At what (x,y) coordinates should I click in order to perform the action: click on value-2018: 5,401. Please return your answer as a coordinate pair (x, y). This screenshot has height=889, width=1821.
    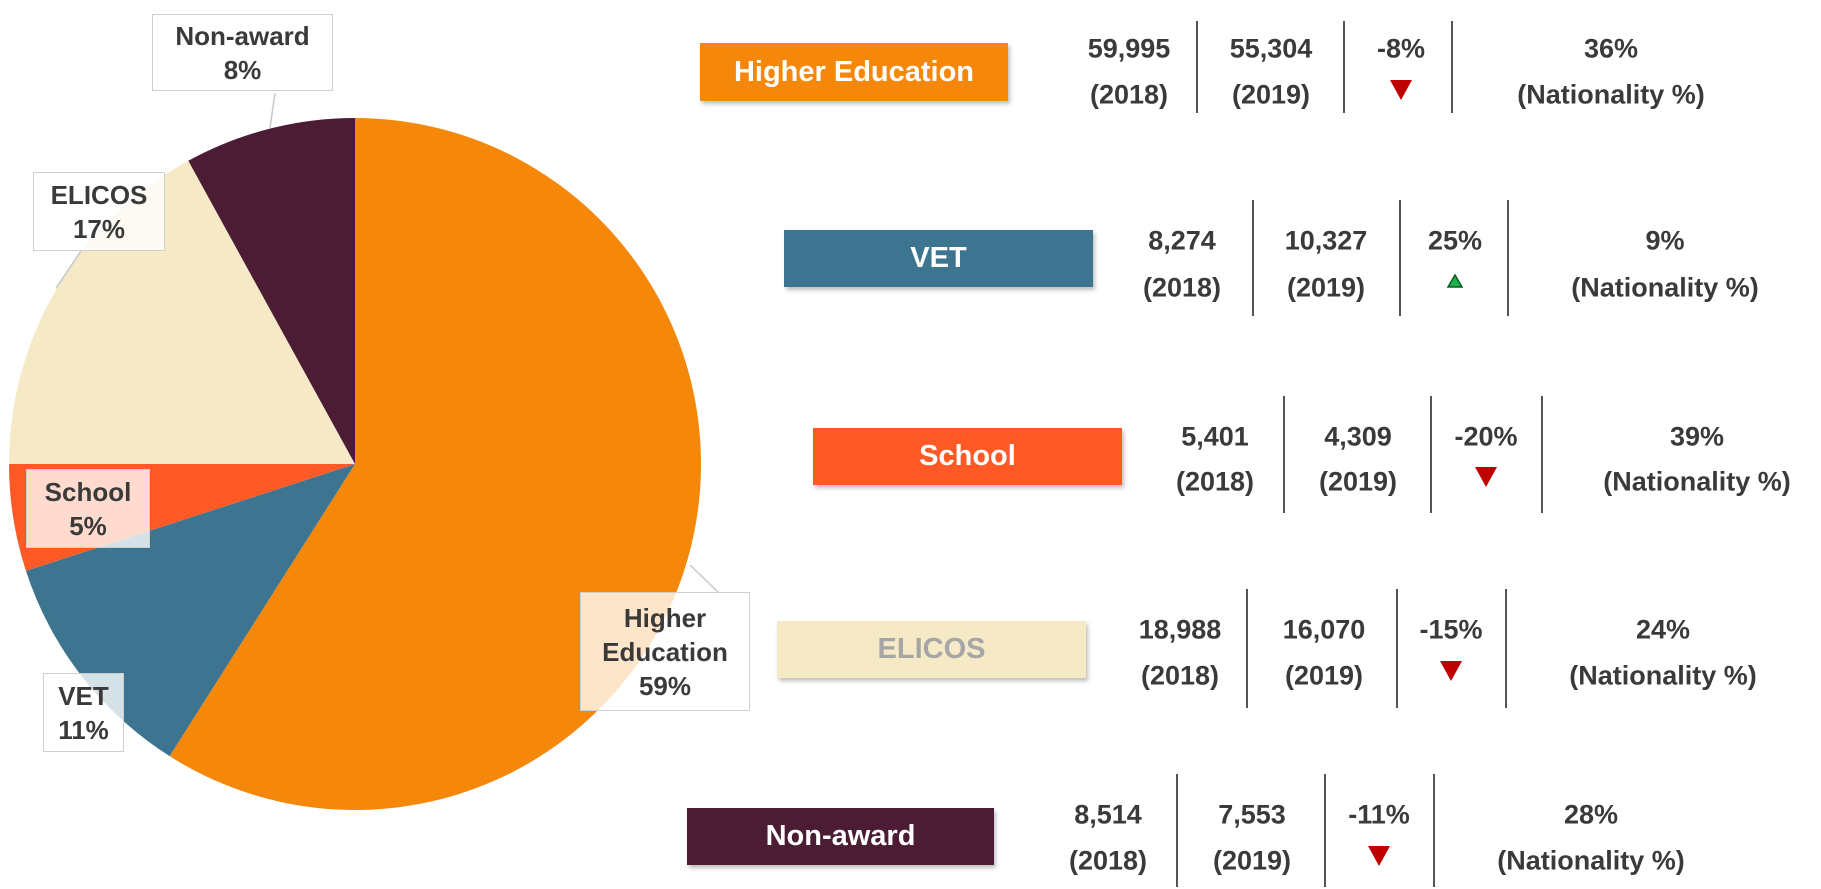
    Looking at the image, I should click on (1215, 436).